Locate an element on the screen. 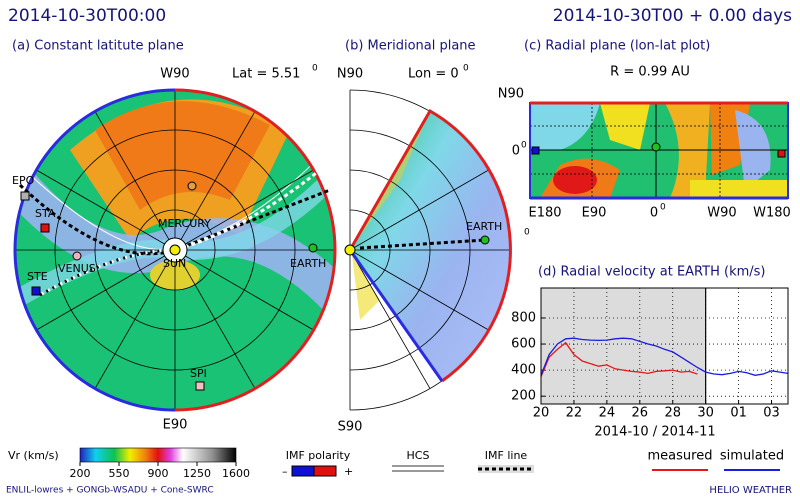  x-tick-label: 30 is located at coordinates (705, 413).